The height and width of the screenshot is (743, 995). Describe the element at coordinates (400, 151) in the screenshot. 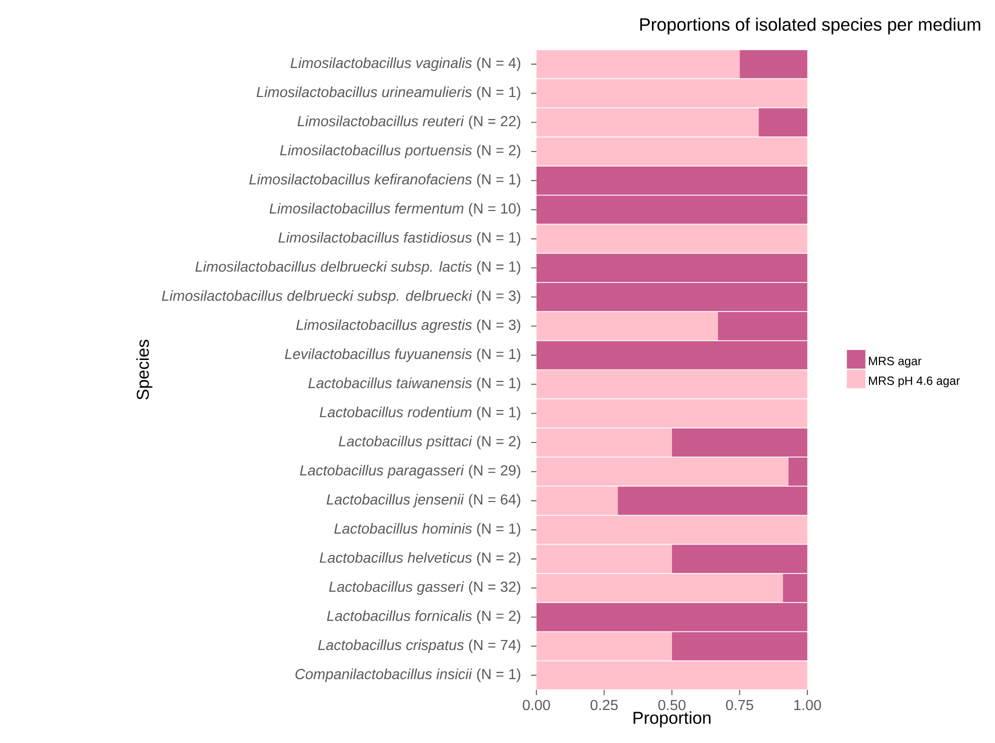

I see `y-tick-label: Limosilactobacillus portuensis (N = 2)` at that location.